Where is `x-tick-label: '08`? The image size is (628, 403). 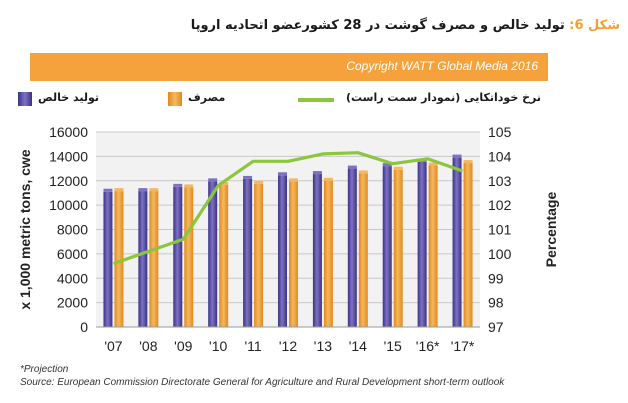 x-tick-label: '08 is located at coordinates (148, 346).